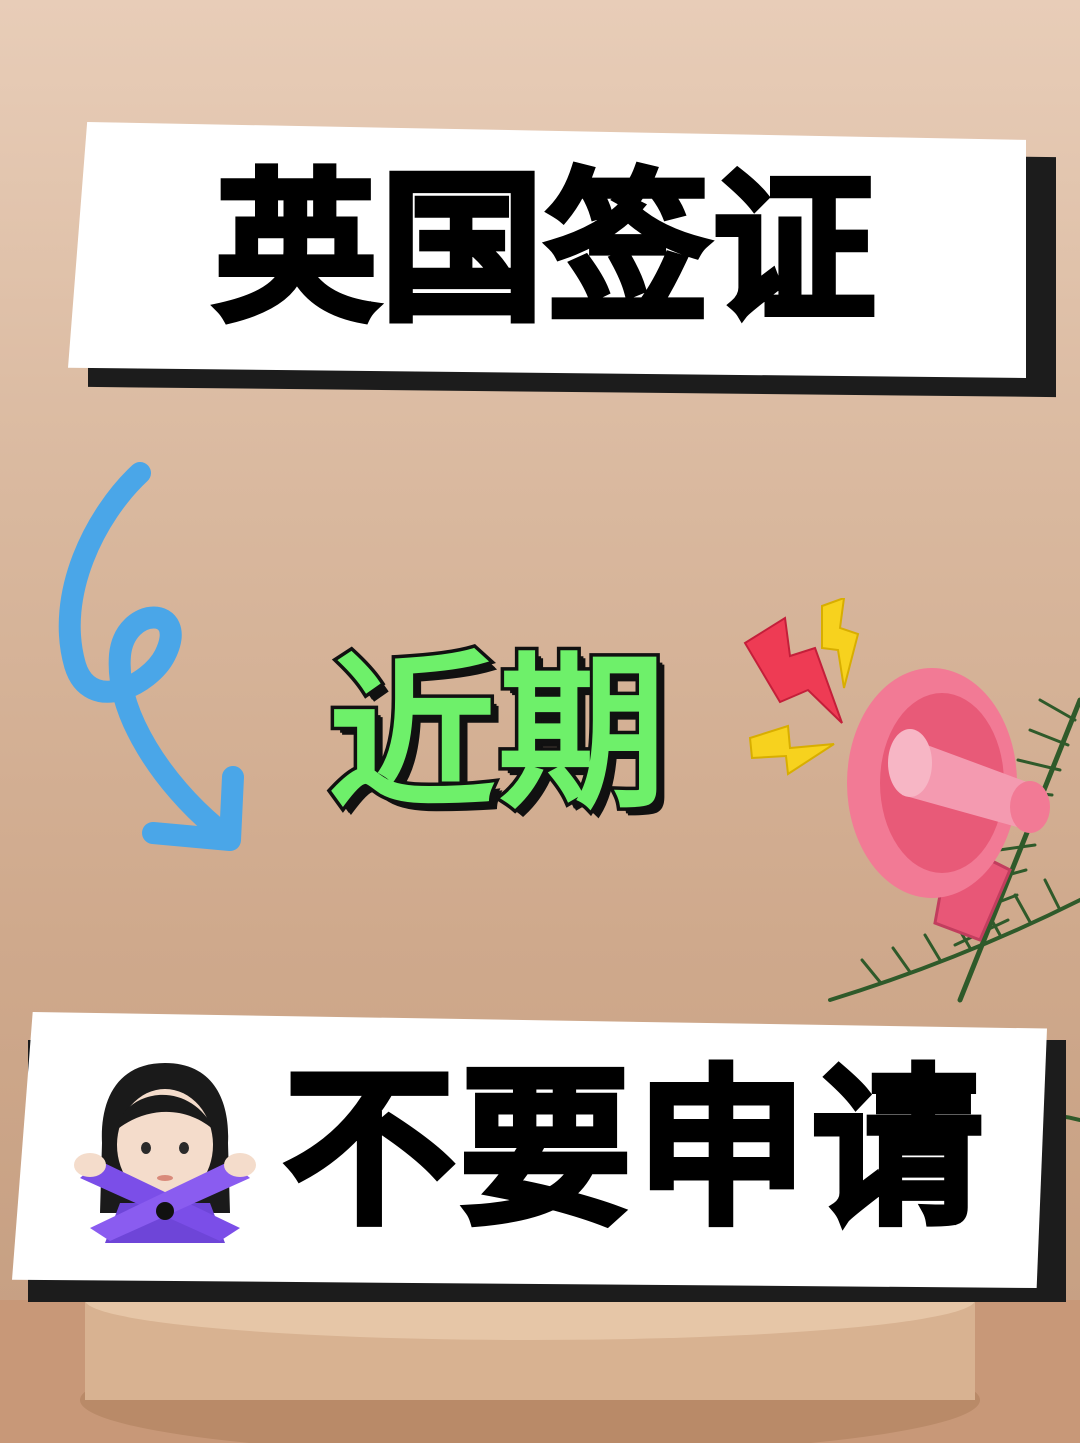 The width and height of the screenshot is (1080, 1443). I want to click on woman-gesturing-no-icon, so click(165, 1152).